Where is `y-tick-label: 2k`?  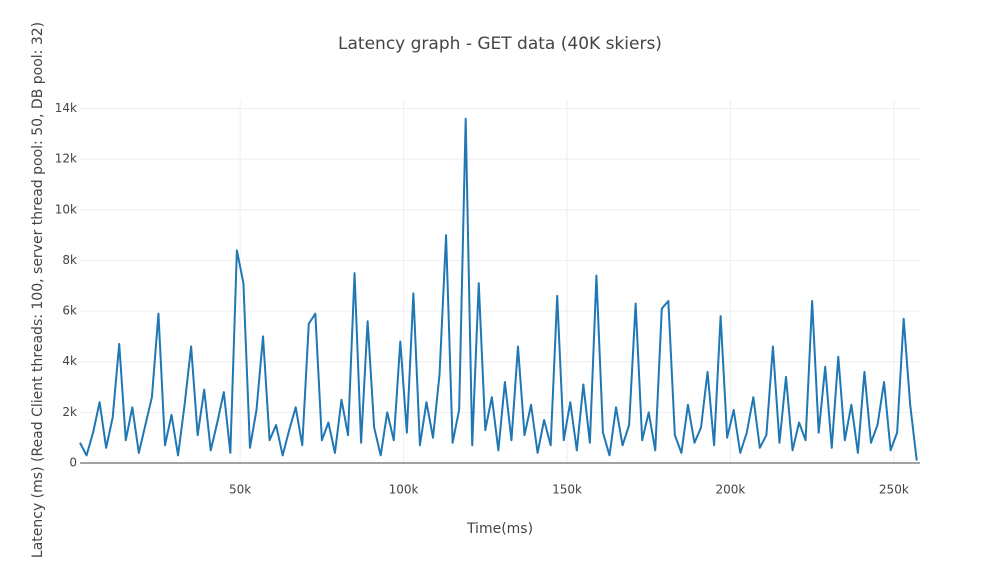 y-tick-label: 2k is located at coordinates (69, 412).